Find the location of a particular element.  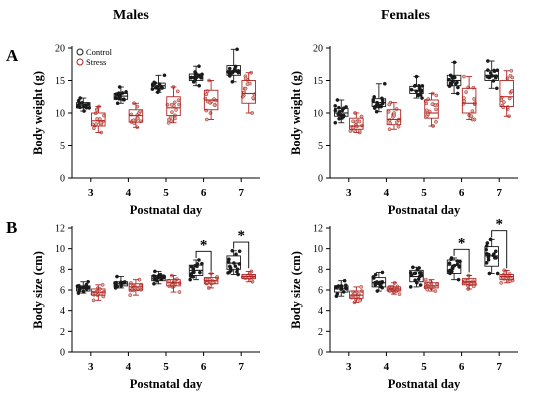

significance-asterisk: * is located at coordinates (204, 245).